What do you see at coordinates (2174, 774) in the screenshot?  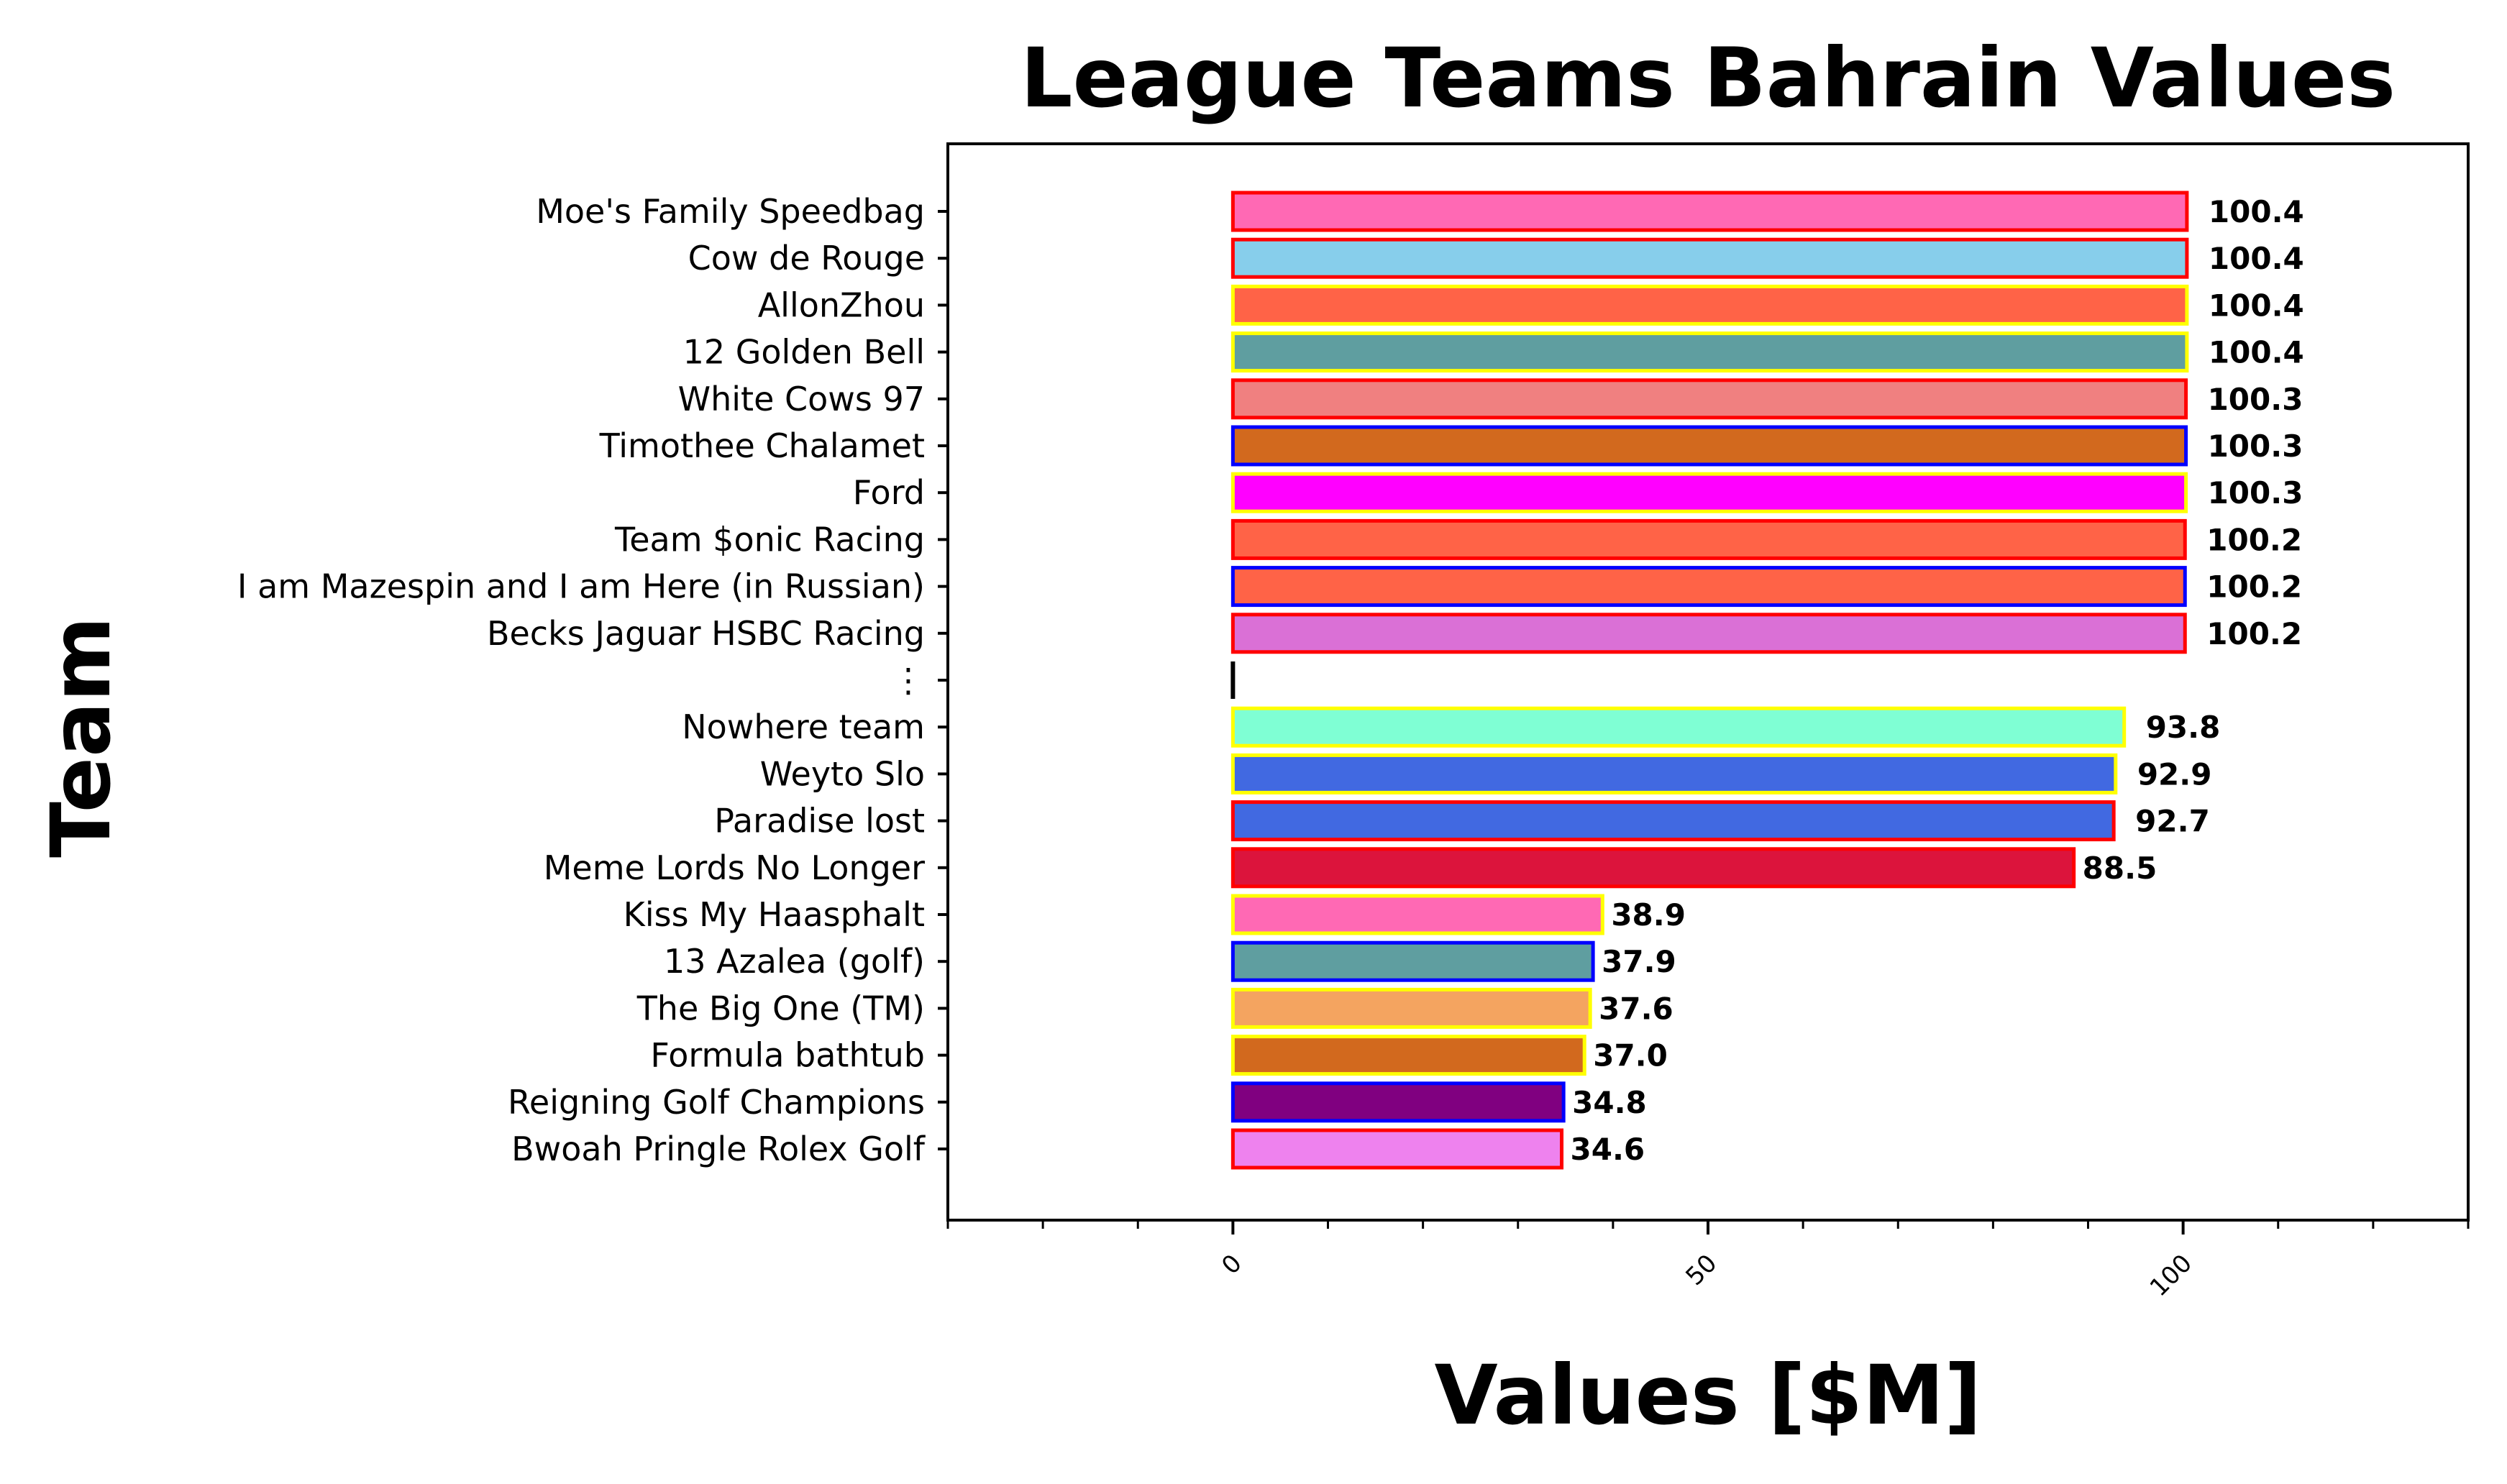 I see `bar-value-label: 92.9` at bounding box center [2174, 774].